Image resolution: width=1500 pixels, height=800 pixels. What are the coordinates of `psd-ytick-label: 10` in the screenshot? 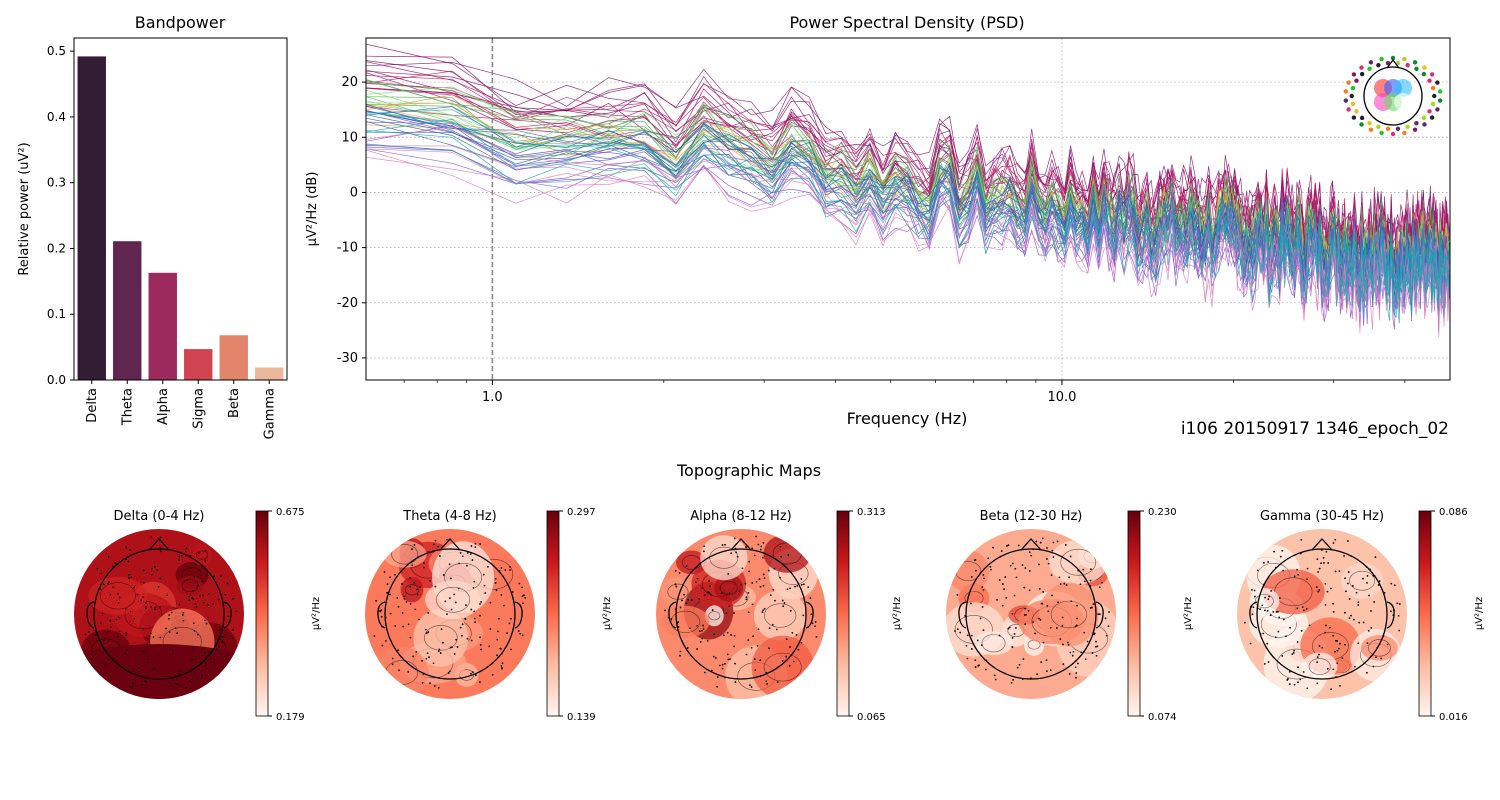 It's located at (349, 137).